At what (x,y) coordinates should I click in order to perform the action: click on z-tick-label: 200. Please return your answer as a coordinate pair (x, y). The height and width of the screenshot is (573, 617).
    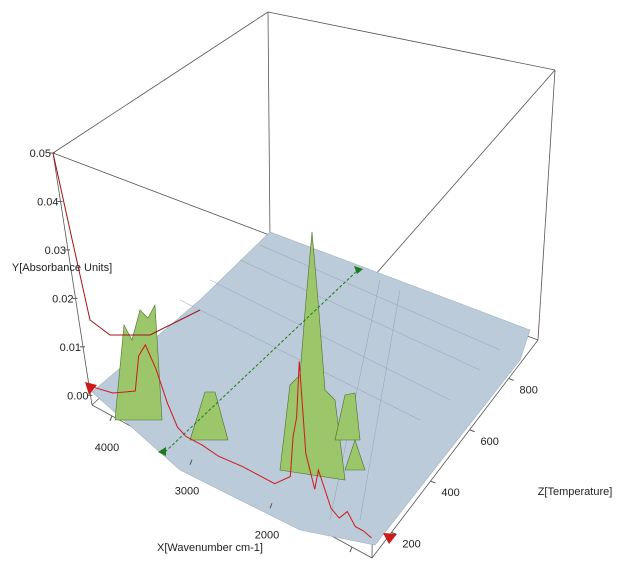
    Looking at the image, I should click on (411, 544).